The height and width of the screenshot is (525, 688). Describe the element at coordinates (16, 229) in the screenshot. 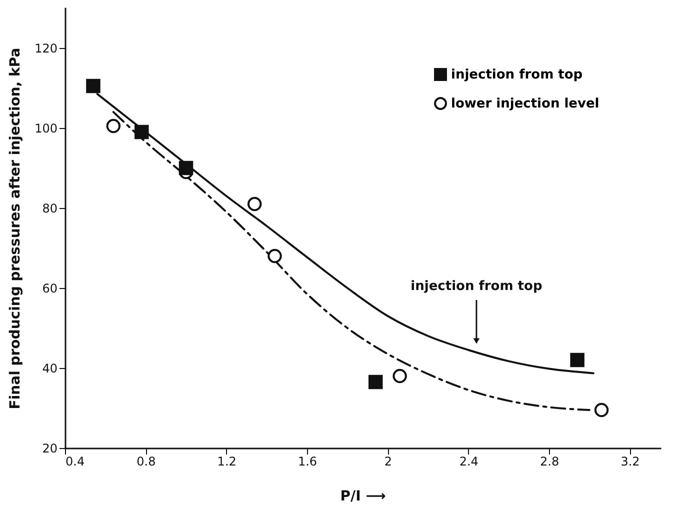

I see `y-axis-title: Final producing pressures after injection, kPa` at that location.